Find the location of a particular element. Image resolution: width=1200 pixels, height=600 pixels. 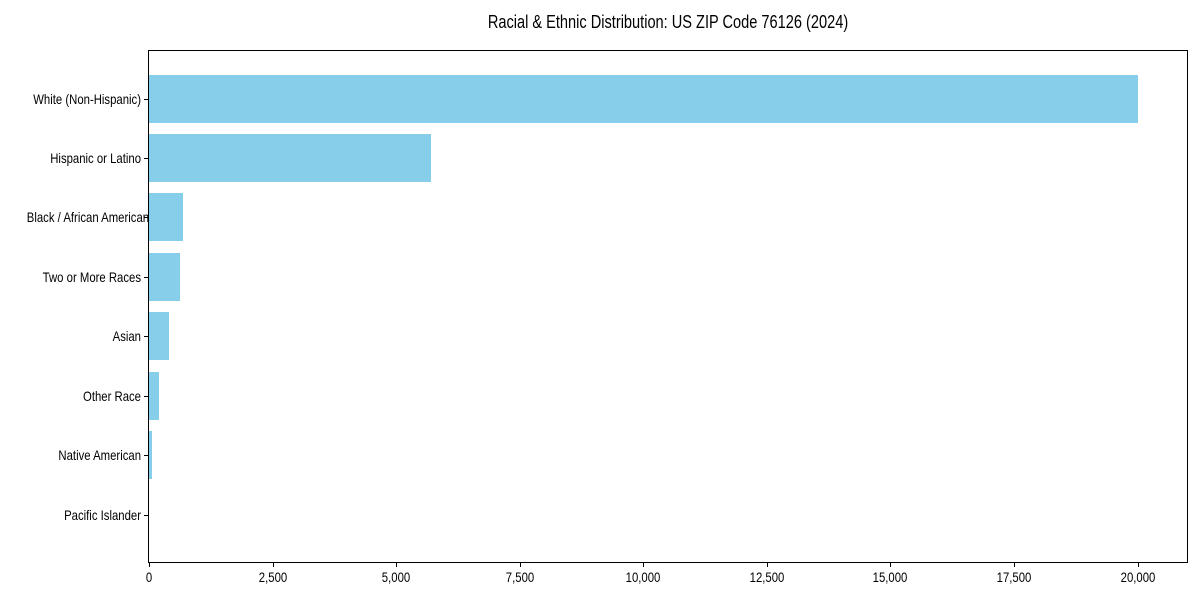

bar-two-or-more-races is located at coordinates (164, 277).